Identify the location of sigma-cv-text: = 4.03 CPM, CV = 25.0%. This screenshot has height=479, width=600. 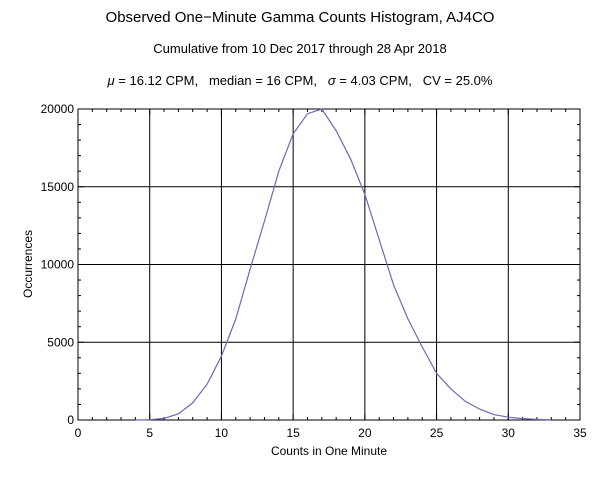
(414, 80).